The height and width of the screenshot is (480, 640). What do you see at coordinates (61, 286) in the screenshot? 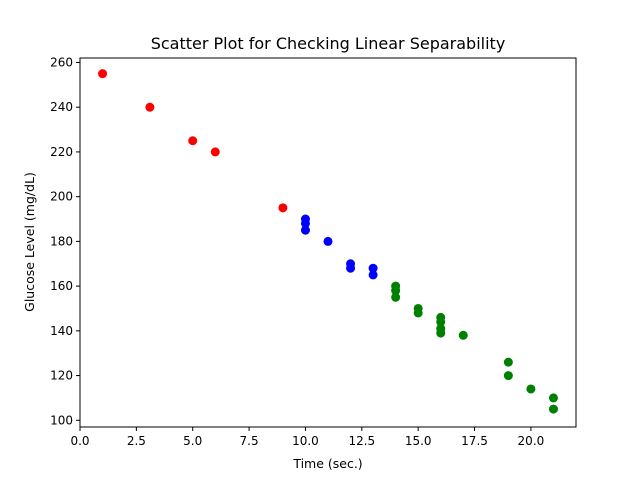
I see `y-tick-label: 160` at bounding box center [61, 286].